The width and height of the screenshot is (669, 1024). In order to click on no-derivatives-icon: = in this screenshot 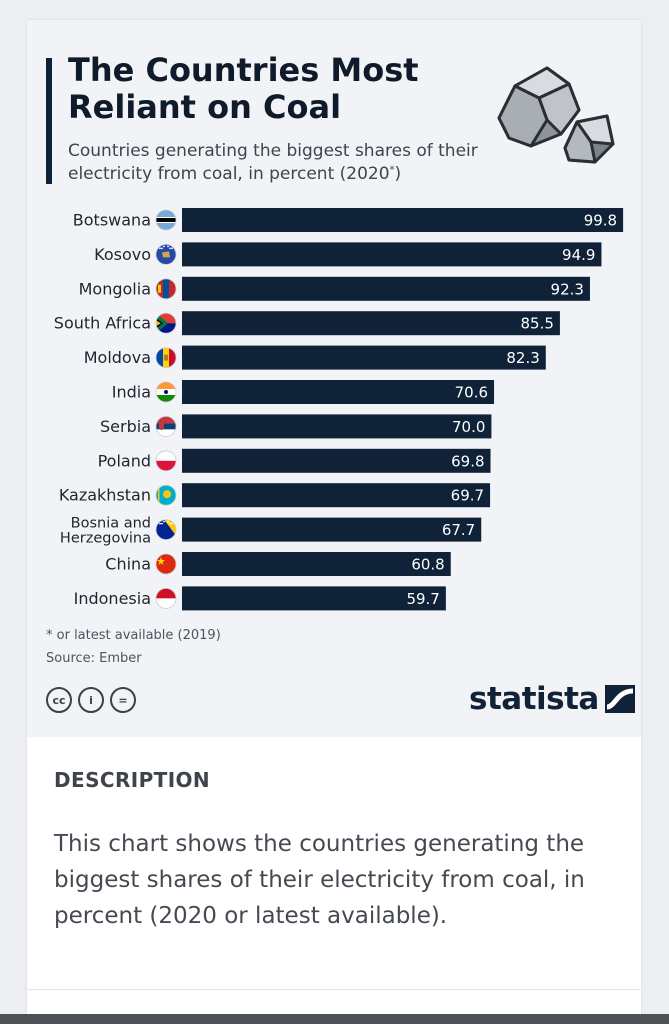, I will do `click(123, 700)`.